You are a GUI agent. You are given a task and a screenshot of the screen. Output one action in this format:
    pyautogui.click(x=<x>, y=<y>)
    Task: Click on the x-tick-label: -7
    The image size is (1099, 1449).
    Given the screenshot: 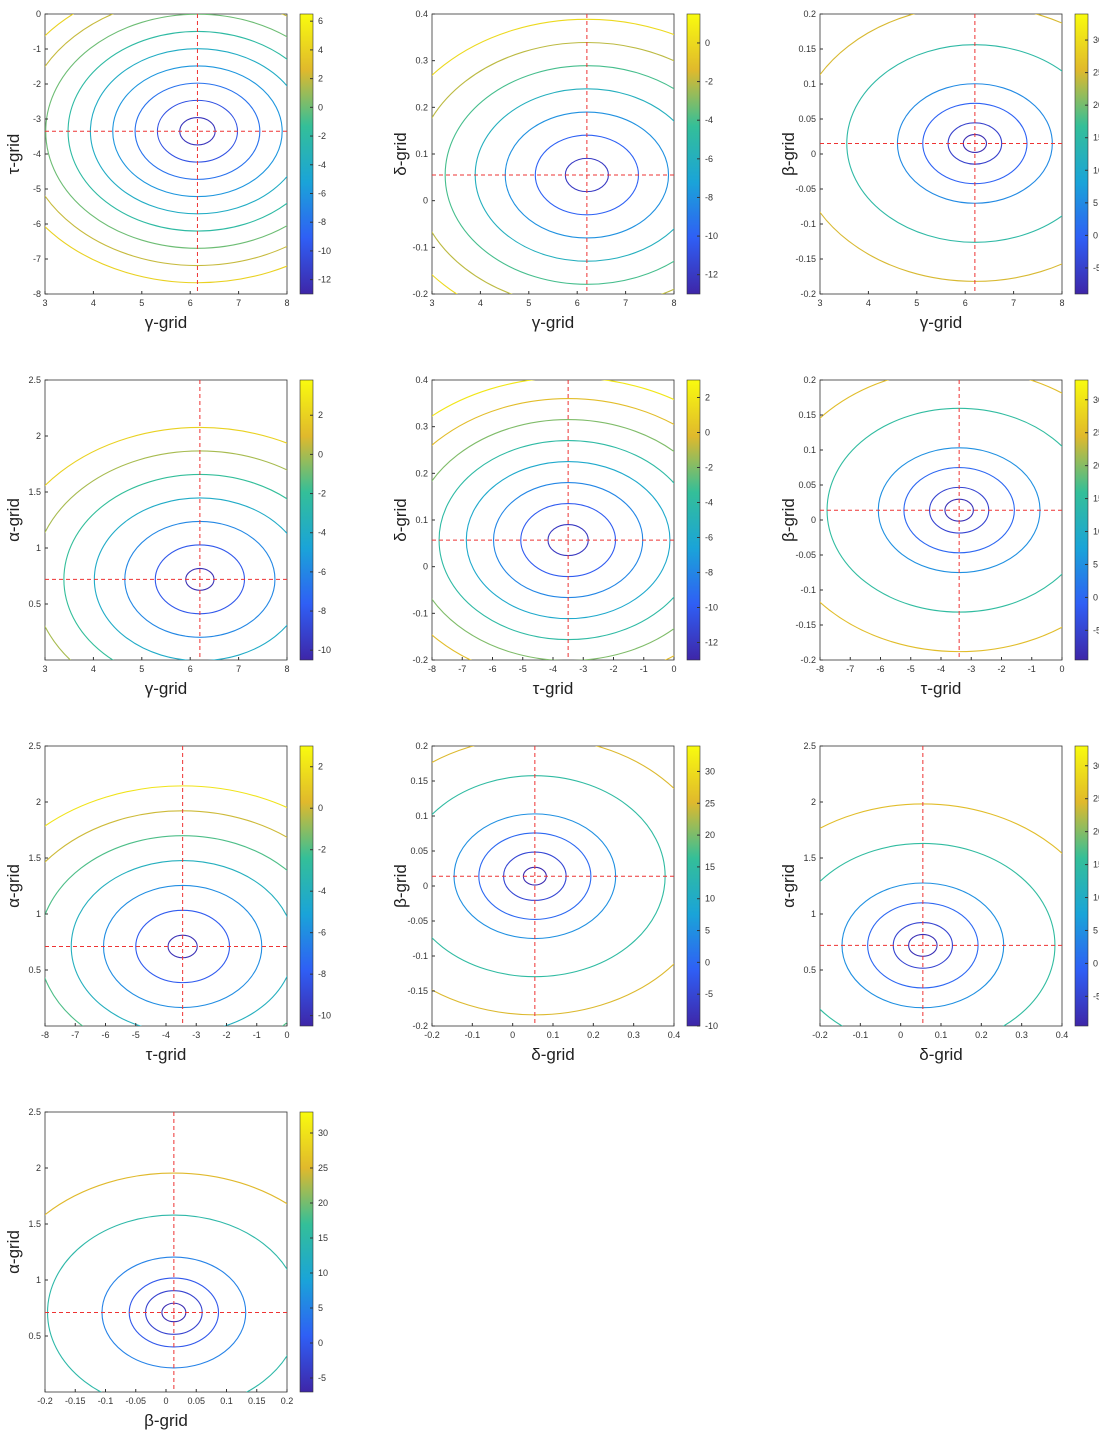 What is the action you would take?
    pyautogui.click(x=75, y=1035)
    